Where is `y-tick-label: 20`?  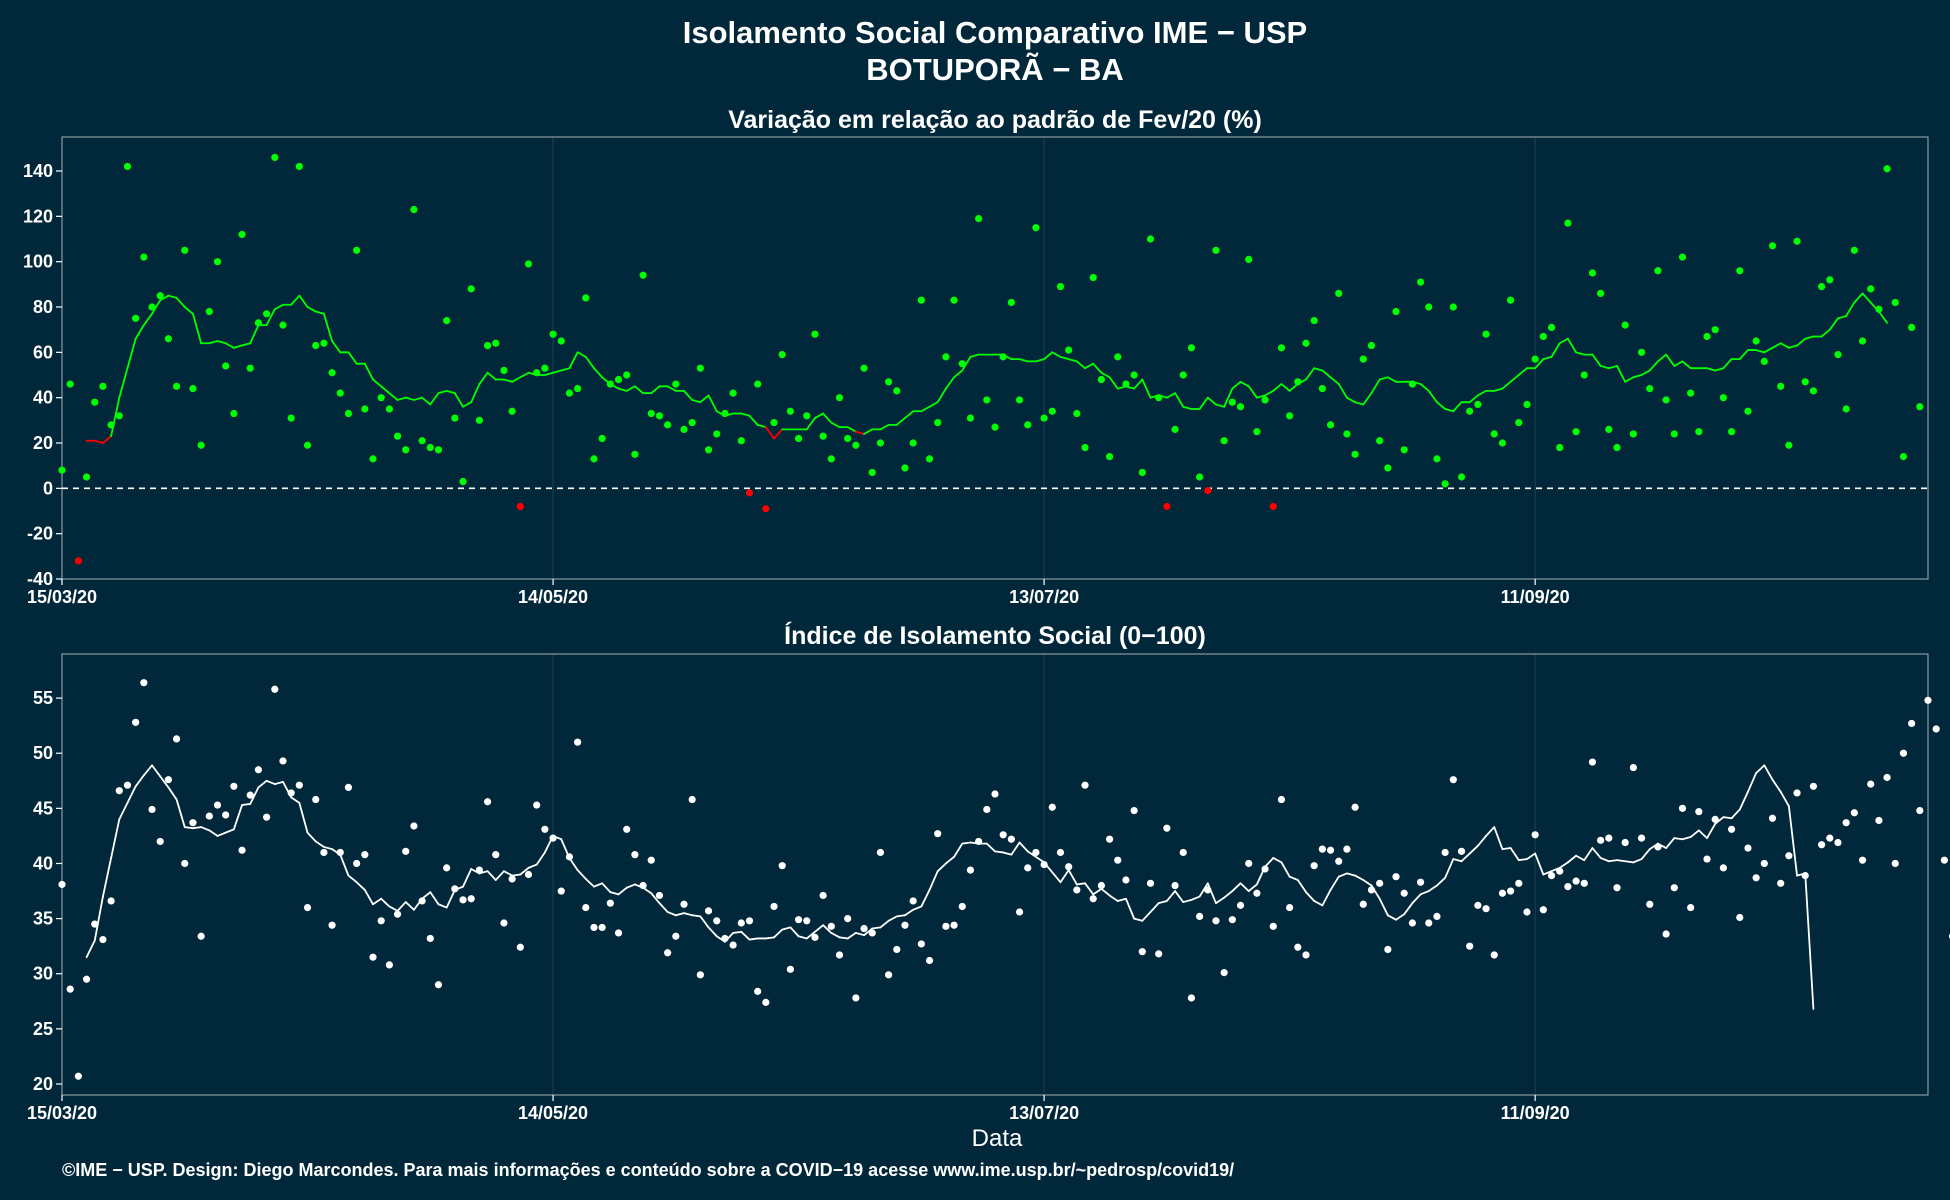 y-tick-label: 20 is located at coordinates (43, 1084).